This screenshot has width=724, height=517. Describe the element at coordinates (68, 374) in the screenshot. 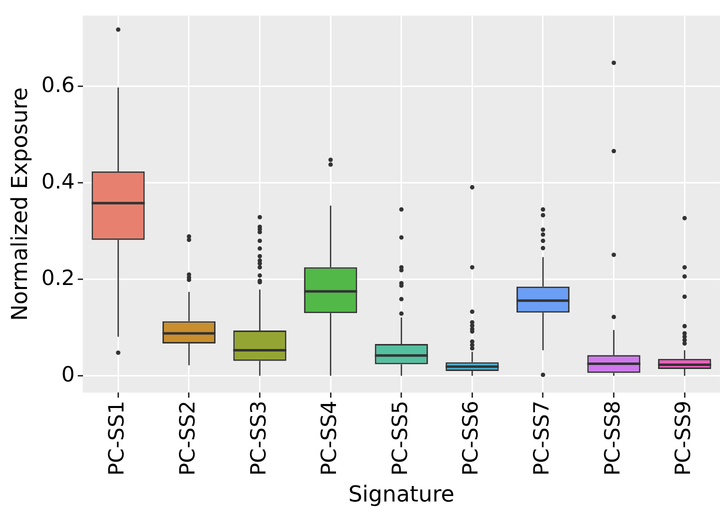

I see `y-tick-label: 0` at that location.